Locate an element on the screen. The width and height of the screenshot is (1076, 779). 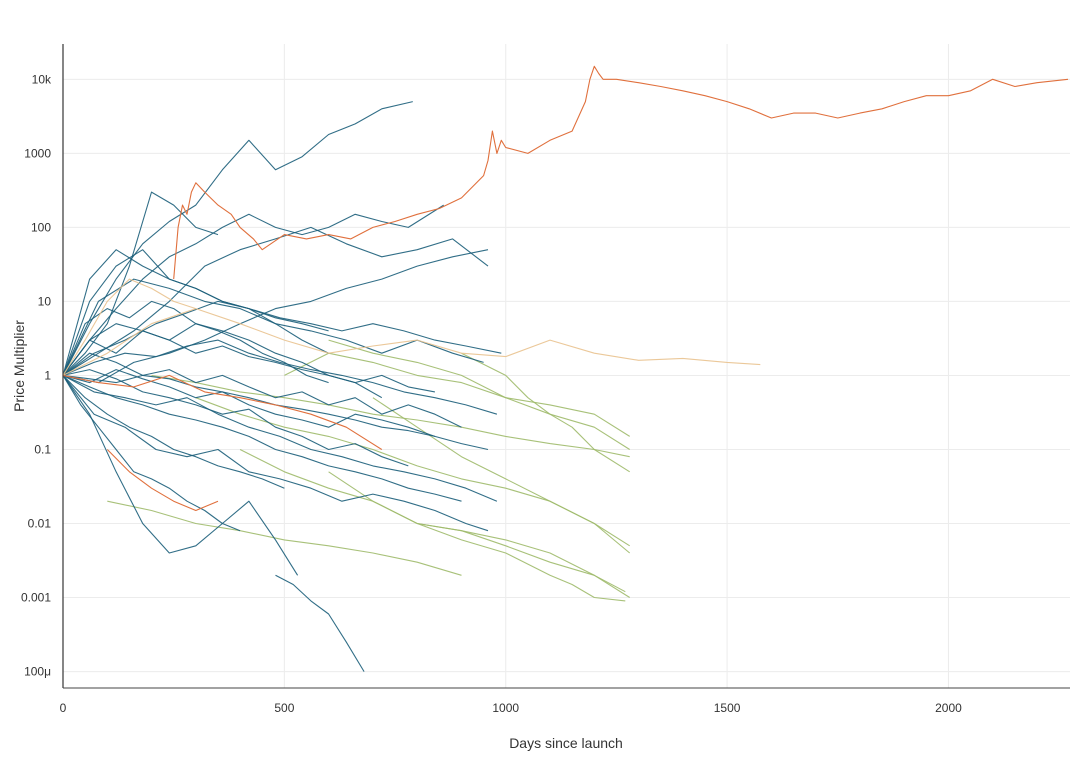
y-tick-label: 0.01 is located at coordinates (40, 524).